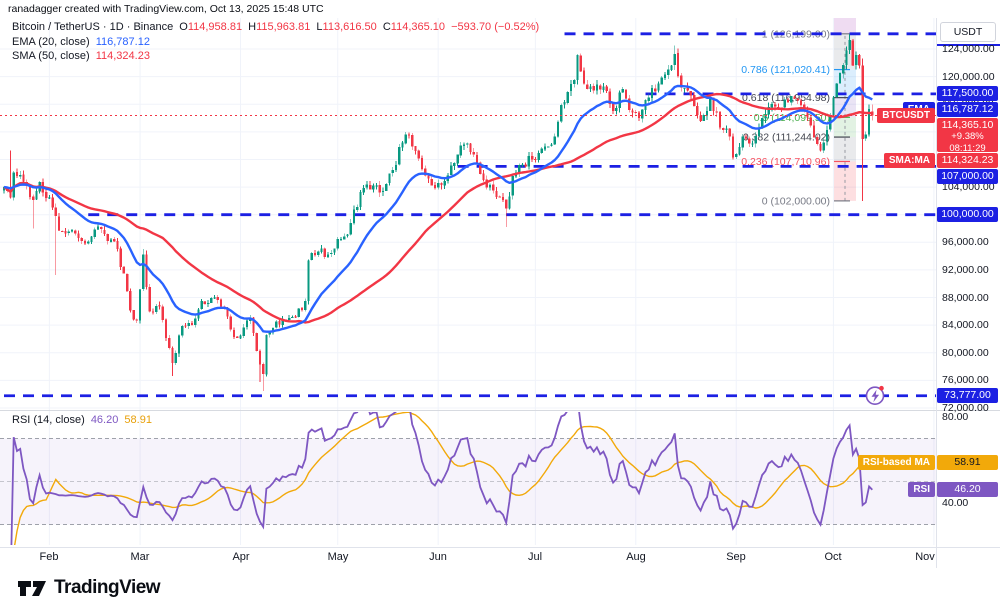  I want to click on time-axis-label: May, so click(338, 557).